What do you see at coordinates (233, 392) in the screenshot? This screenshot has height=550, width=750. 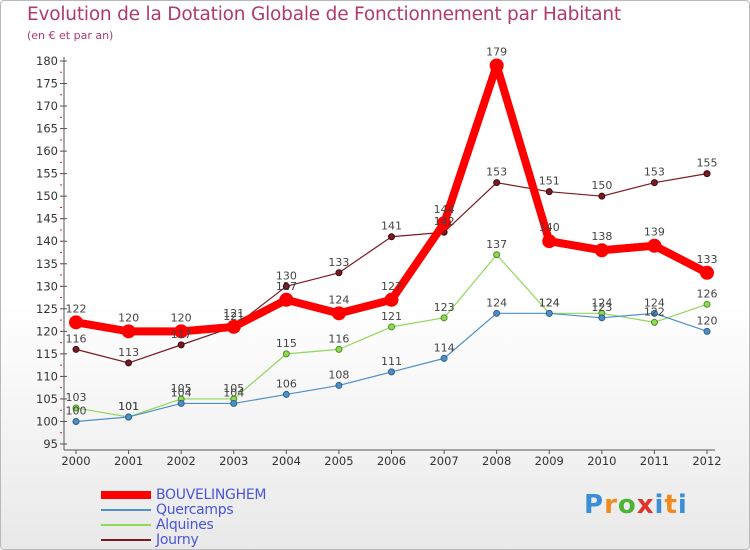 I see `data-label: 104` at bounding box center [233, 392].